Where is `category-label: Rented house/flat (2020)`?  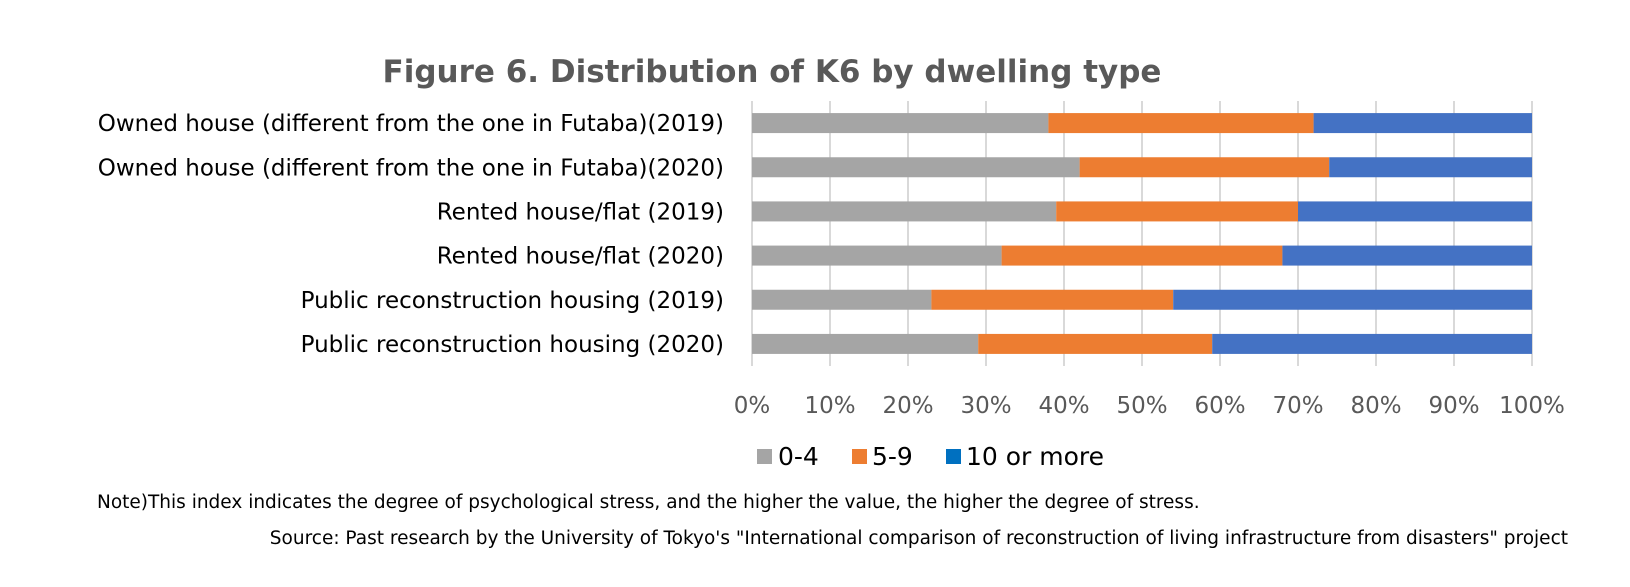 category-label: Rented house/flat (2020) is located at coordinates (580, 257).